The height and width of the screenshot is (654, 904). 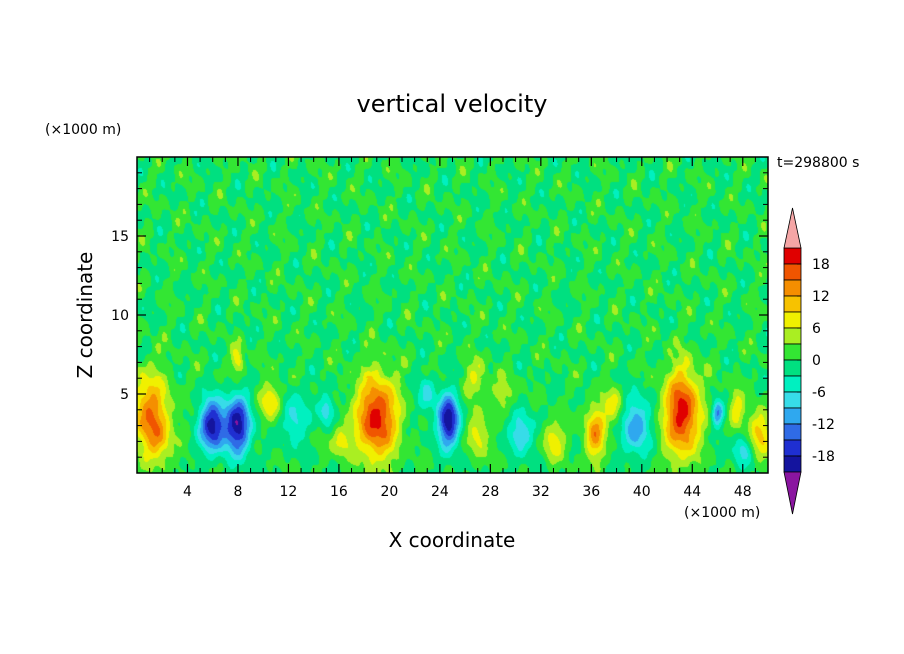 I want to click on colorbar-under-triangle, so click(x=792, y=493).